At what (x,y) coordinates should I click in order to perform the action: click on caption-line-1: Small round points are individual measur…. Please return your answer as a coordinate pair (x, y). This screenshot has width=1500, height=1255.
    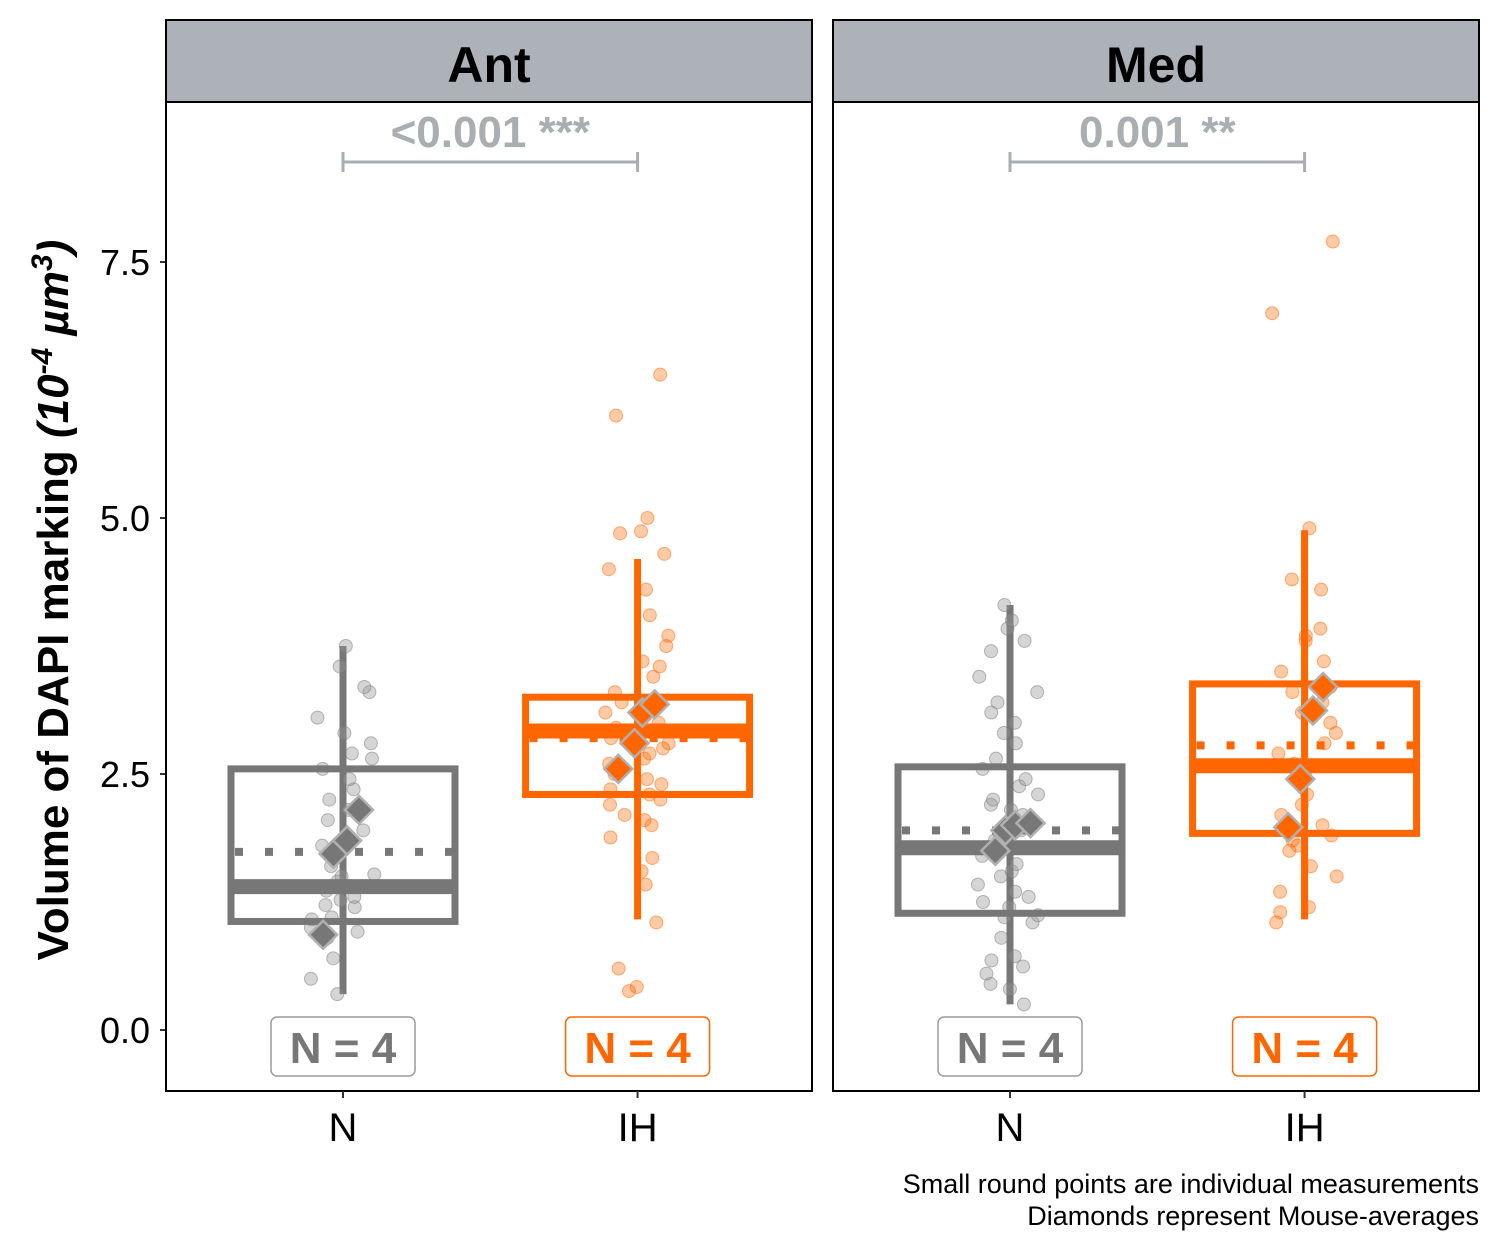
    Looking at the image, I should click on (1191, 1184).